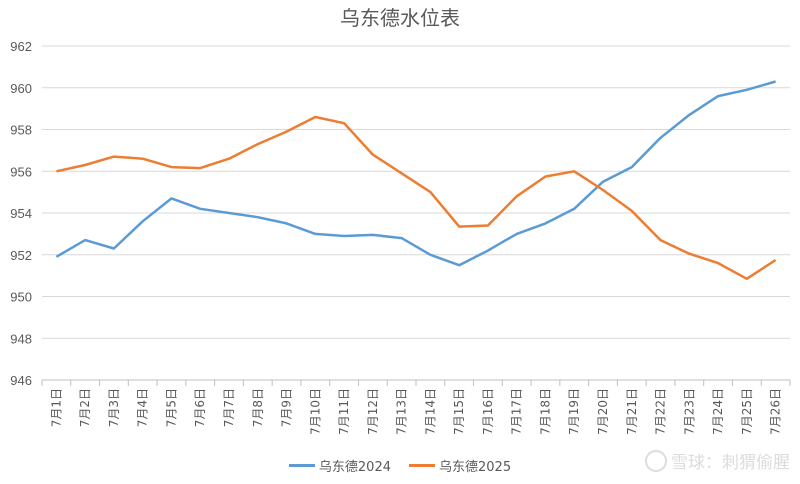 This screenshot has height=484, width=800. Describe the element at coordinates (315, 411) in the screenshot. I see `x-tick-label: 7月10日` at that location.